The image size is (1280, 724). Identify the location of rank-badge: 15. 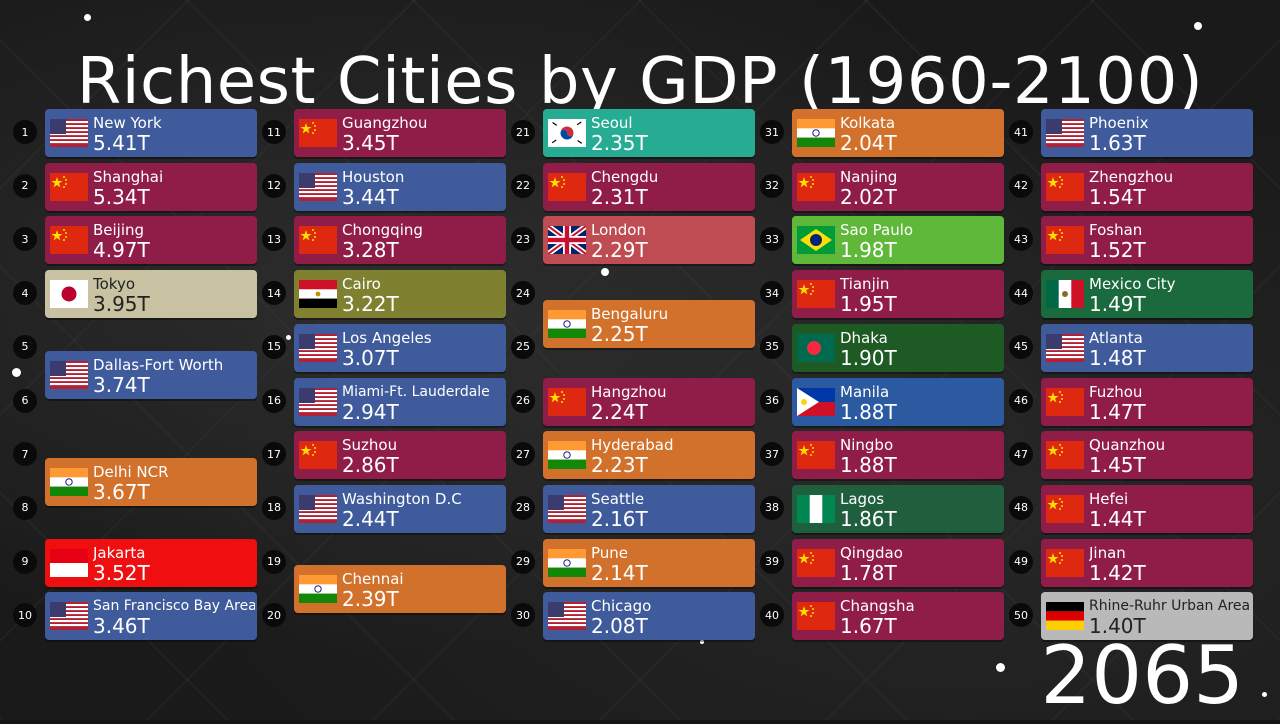
(274, 346).